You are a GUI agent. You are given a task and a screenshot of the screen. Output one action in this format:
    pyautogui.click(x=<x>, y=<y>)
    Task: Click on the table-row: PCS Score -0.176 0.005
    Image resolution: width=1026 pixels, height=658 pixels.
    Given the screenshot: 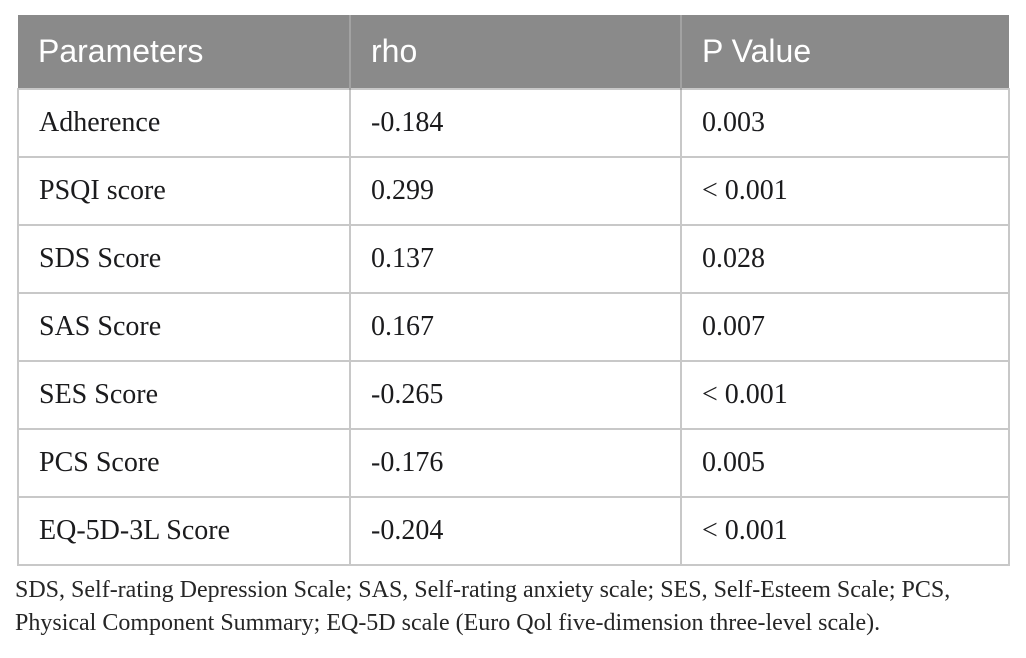 What is the action you would take?
    pyautogui.click(x=513, y=463)
    